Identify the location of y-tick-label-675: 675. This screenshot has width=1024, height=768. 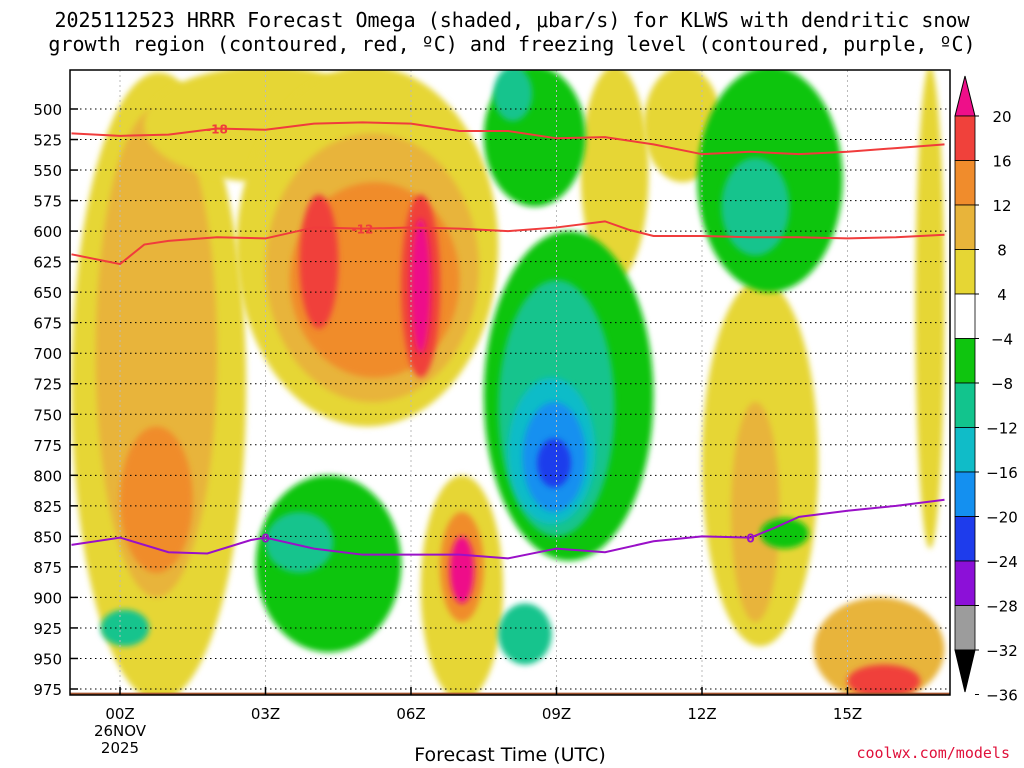
(47, 324).